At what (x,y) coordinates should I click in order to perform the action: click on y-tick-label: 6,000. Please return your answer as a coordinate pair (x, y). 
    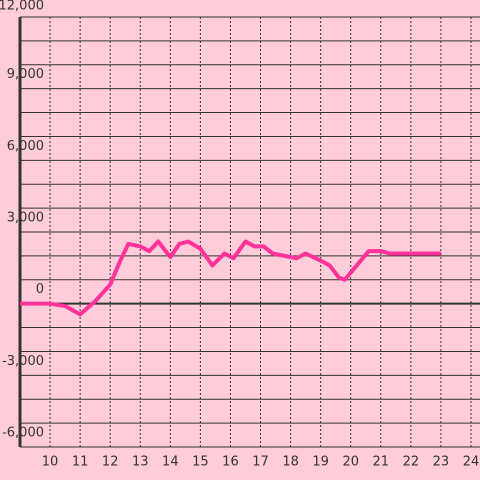
    Looking at the image, I should click on (25, 146).